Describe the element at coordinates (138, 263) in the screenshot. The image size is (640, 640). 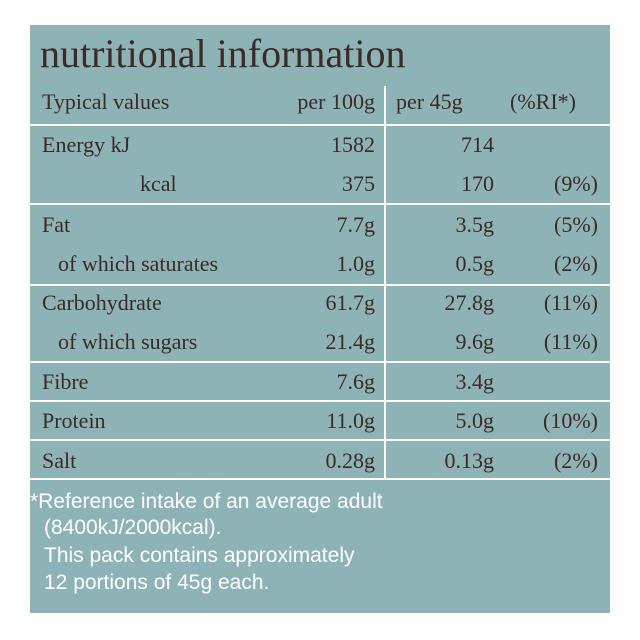
I see `nutrient-label: of which saturates` at that location.